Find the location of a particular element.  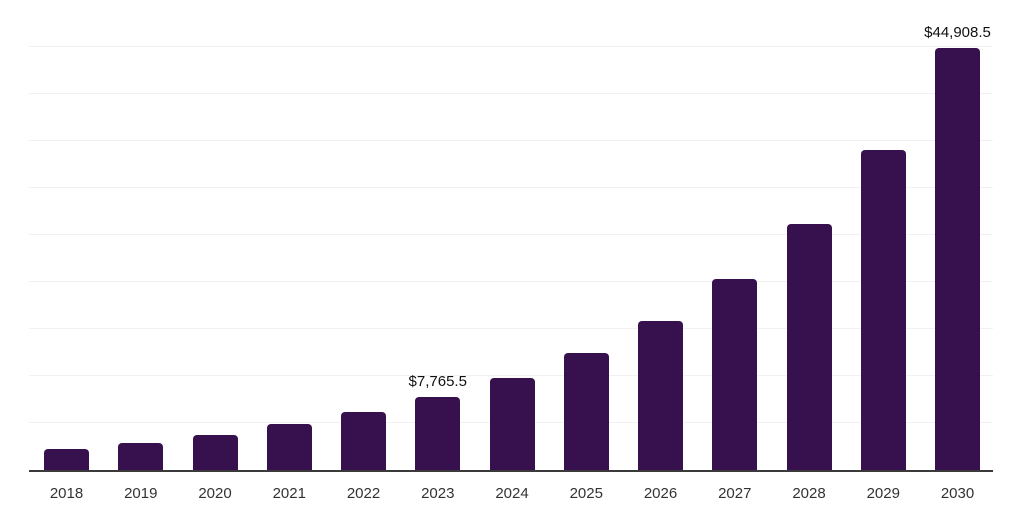

x-tick-2023: 2023 is located at coordinates (438, 493).